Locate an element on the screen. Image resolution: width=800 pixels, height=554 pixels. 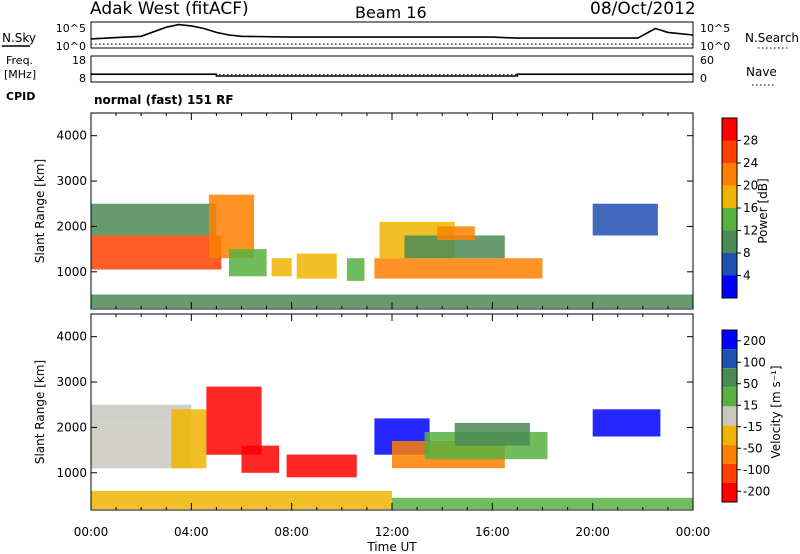
power-colorbar-label-0: 4 is located at coordinates (747, 276).